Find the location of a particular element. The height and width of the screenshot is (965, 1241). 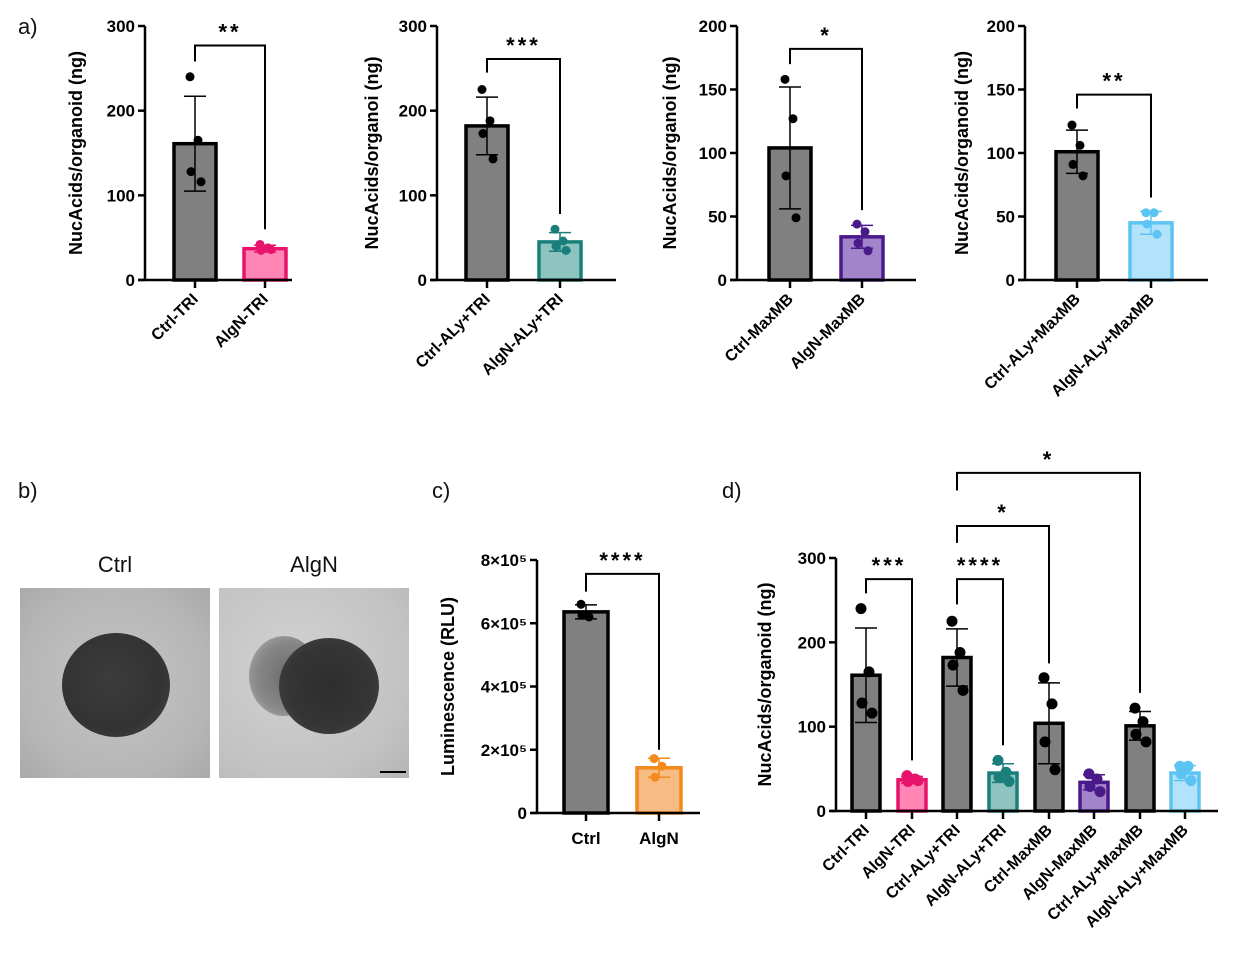

significance-label: *** is located at coordinates (523, 45).